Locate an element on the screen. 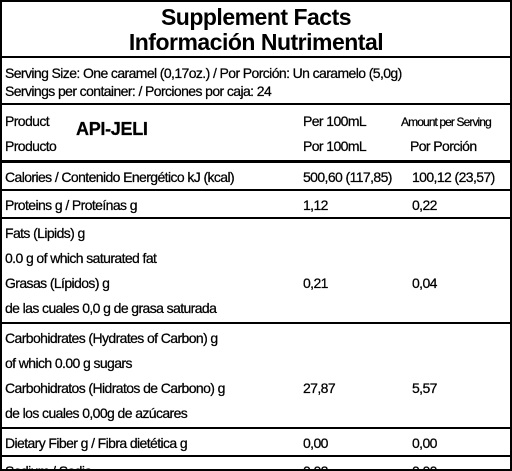 This screenshot has width=512, height=471. value-per-100ml: 0,02 is located at coordinates (316, 467).